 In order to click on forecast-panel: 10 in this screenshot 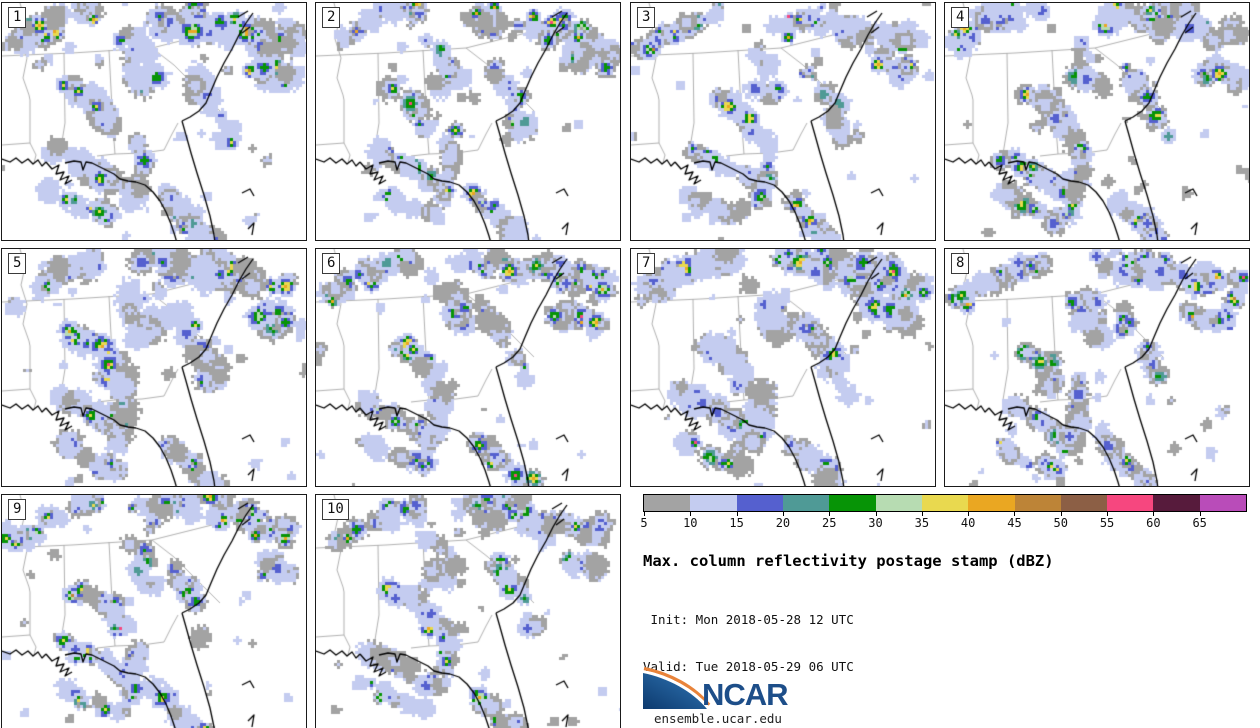, I will do `click(468, 611)`.